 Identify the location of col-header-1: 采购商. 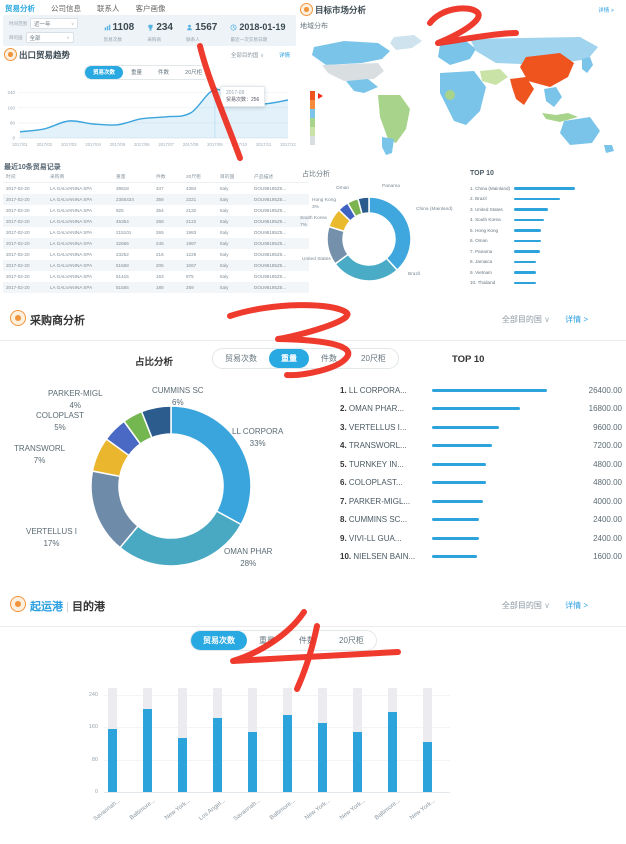
(80, 177).